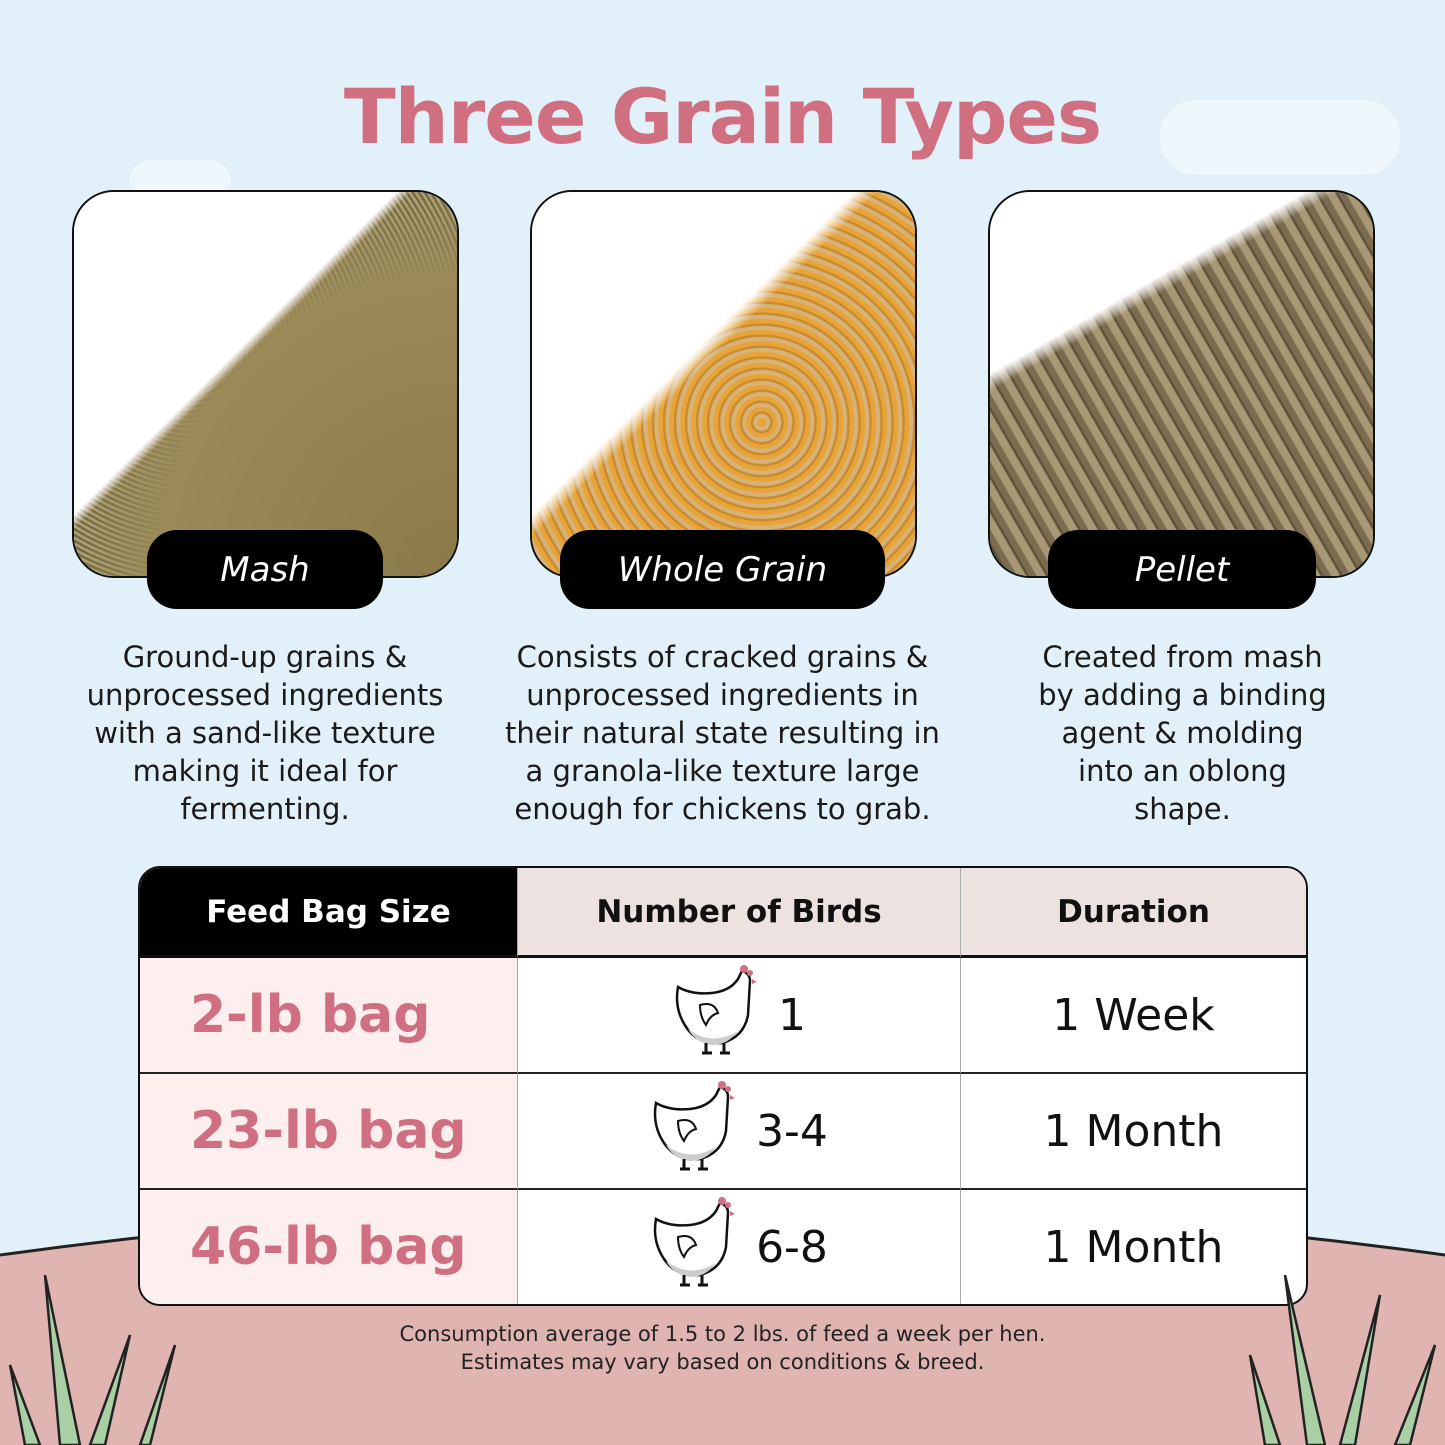 The height and width of the screenshot is (1445, 1445). Describe the element at coordinates (792, 1015) in the screenshot. I see `bird-count: 1` at that location.